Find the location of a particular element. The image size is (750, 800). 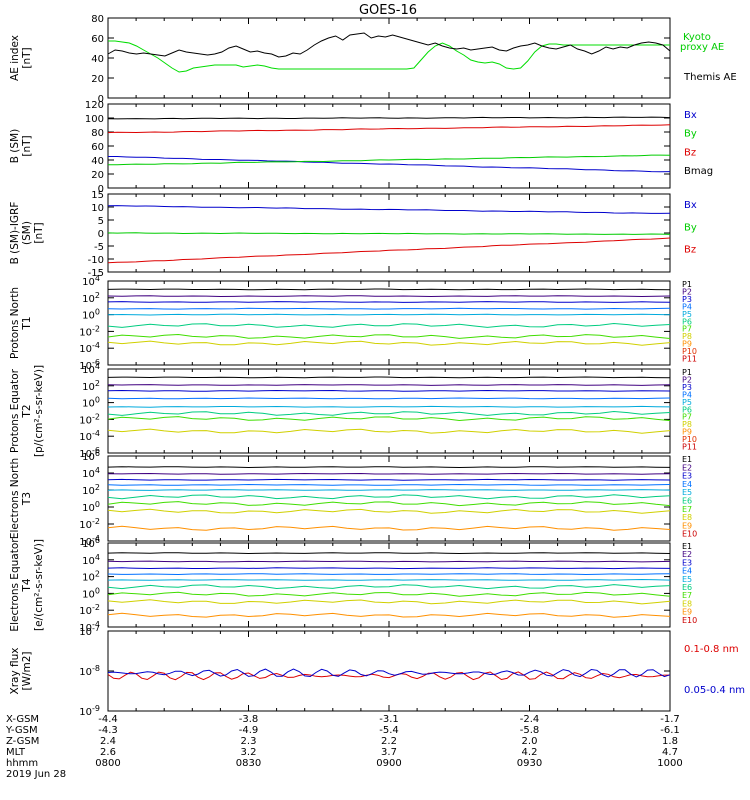

y-tick-label: 10⁻⁴ is located at coordinates (89, 436).